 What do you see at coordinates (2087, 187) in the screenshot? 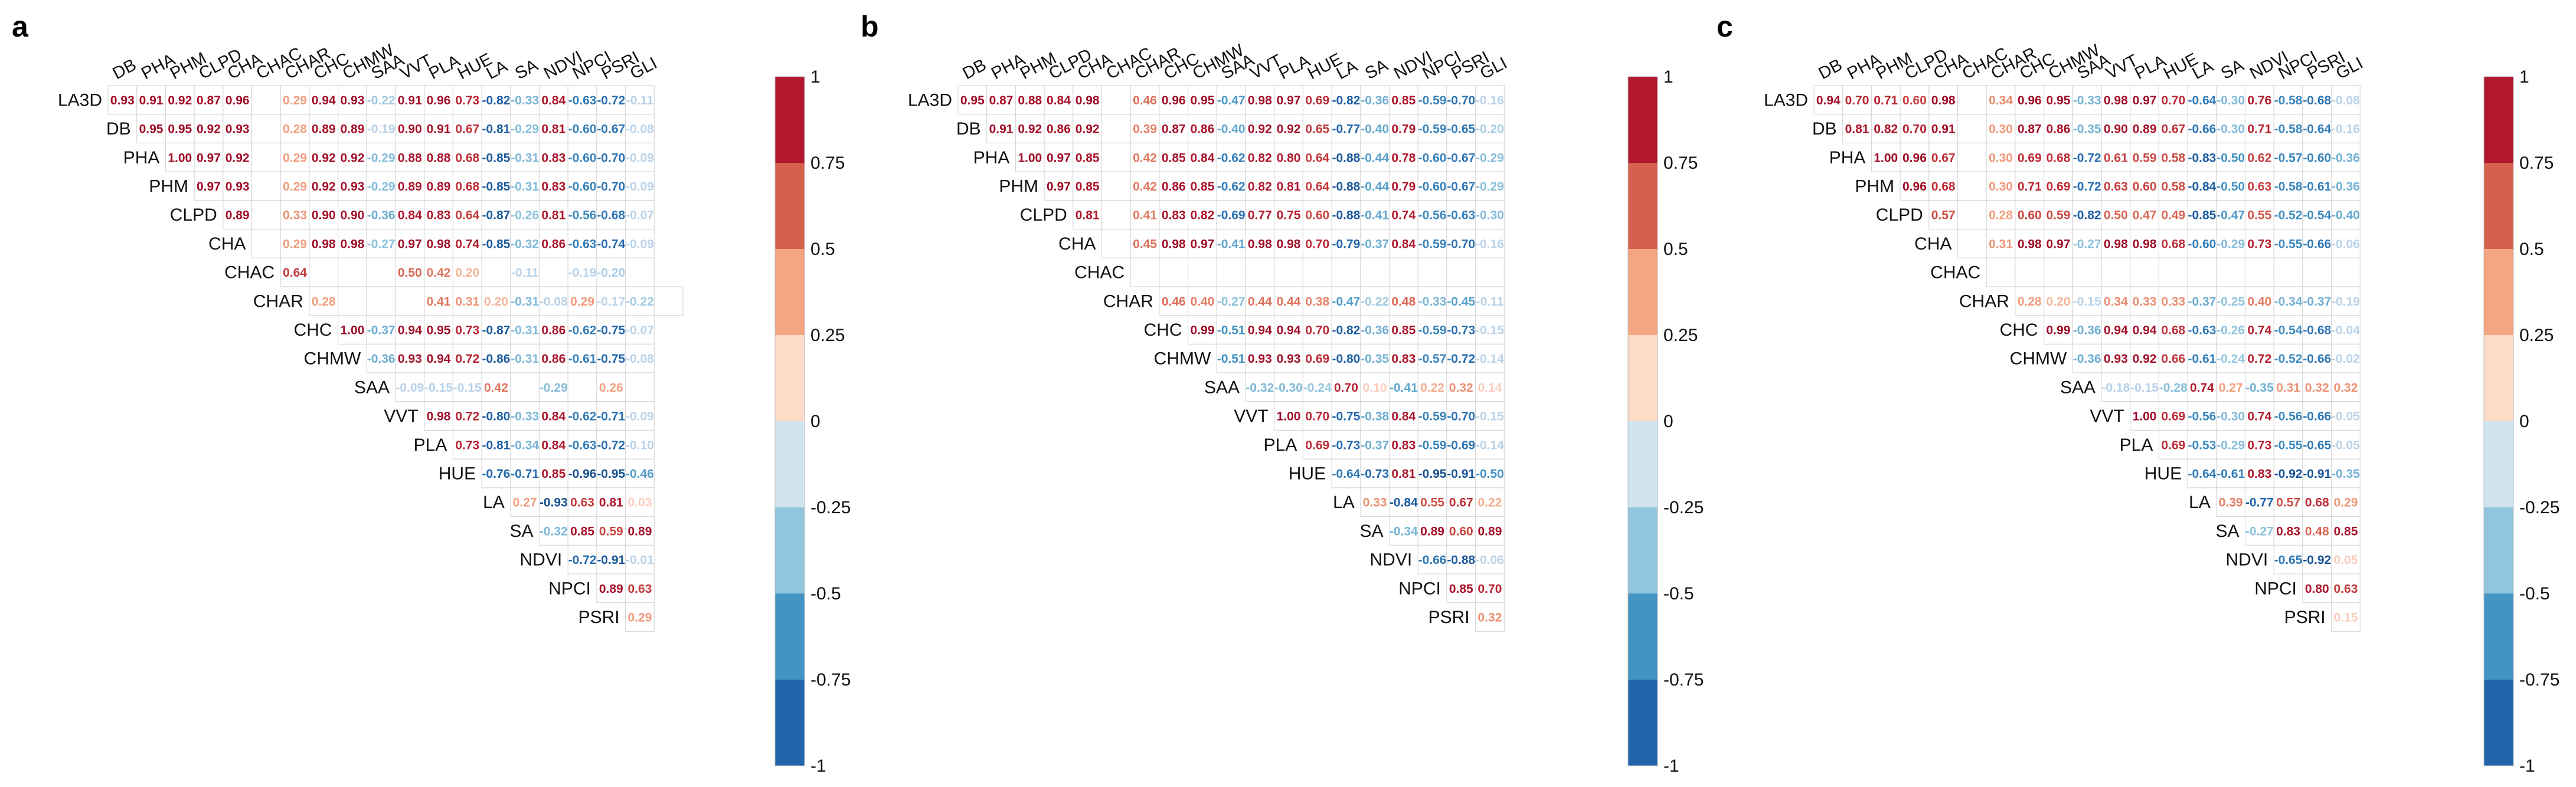
I see `cell-value: -0.72` at bounding box center [2087, 187].